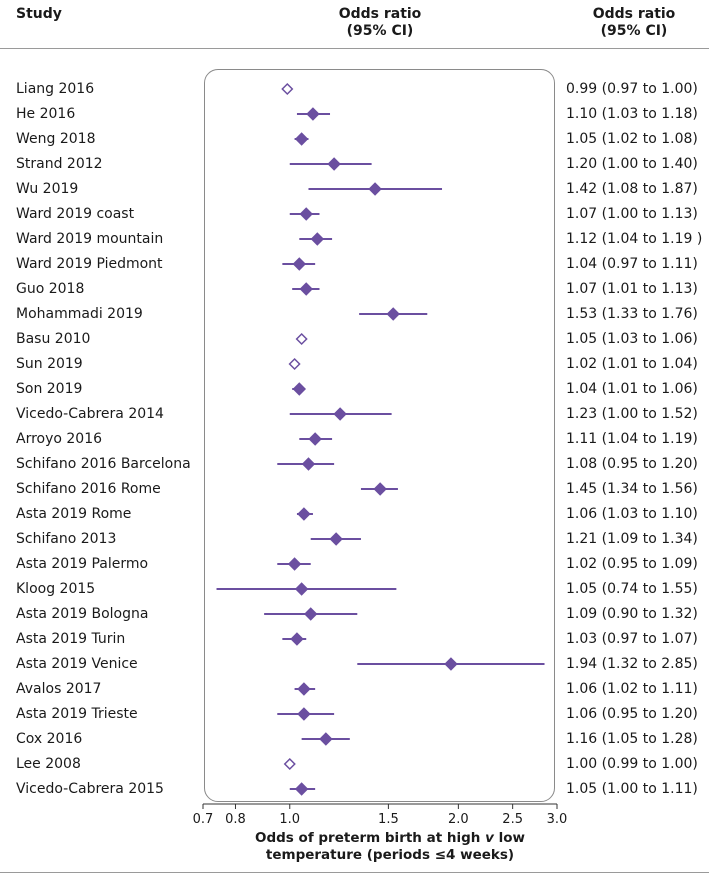 The image size is (709, 874). I want to click on study-ci-text: 1.06 (1.02 to 1.11), so click(632, 689).